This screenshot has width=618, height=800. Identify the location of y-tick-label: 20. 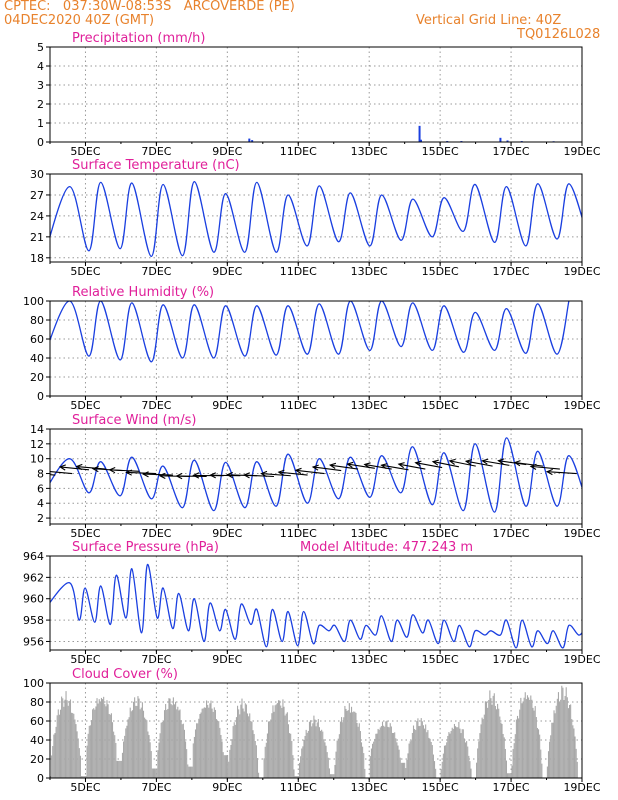
(37, 377).